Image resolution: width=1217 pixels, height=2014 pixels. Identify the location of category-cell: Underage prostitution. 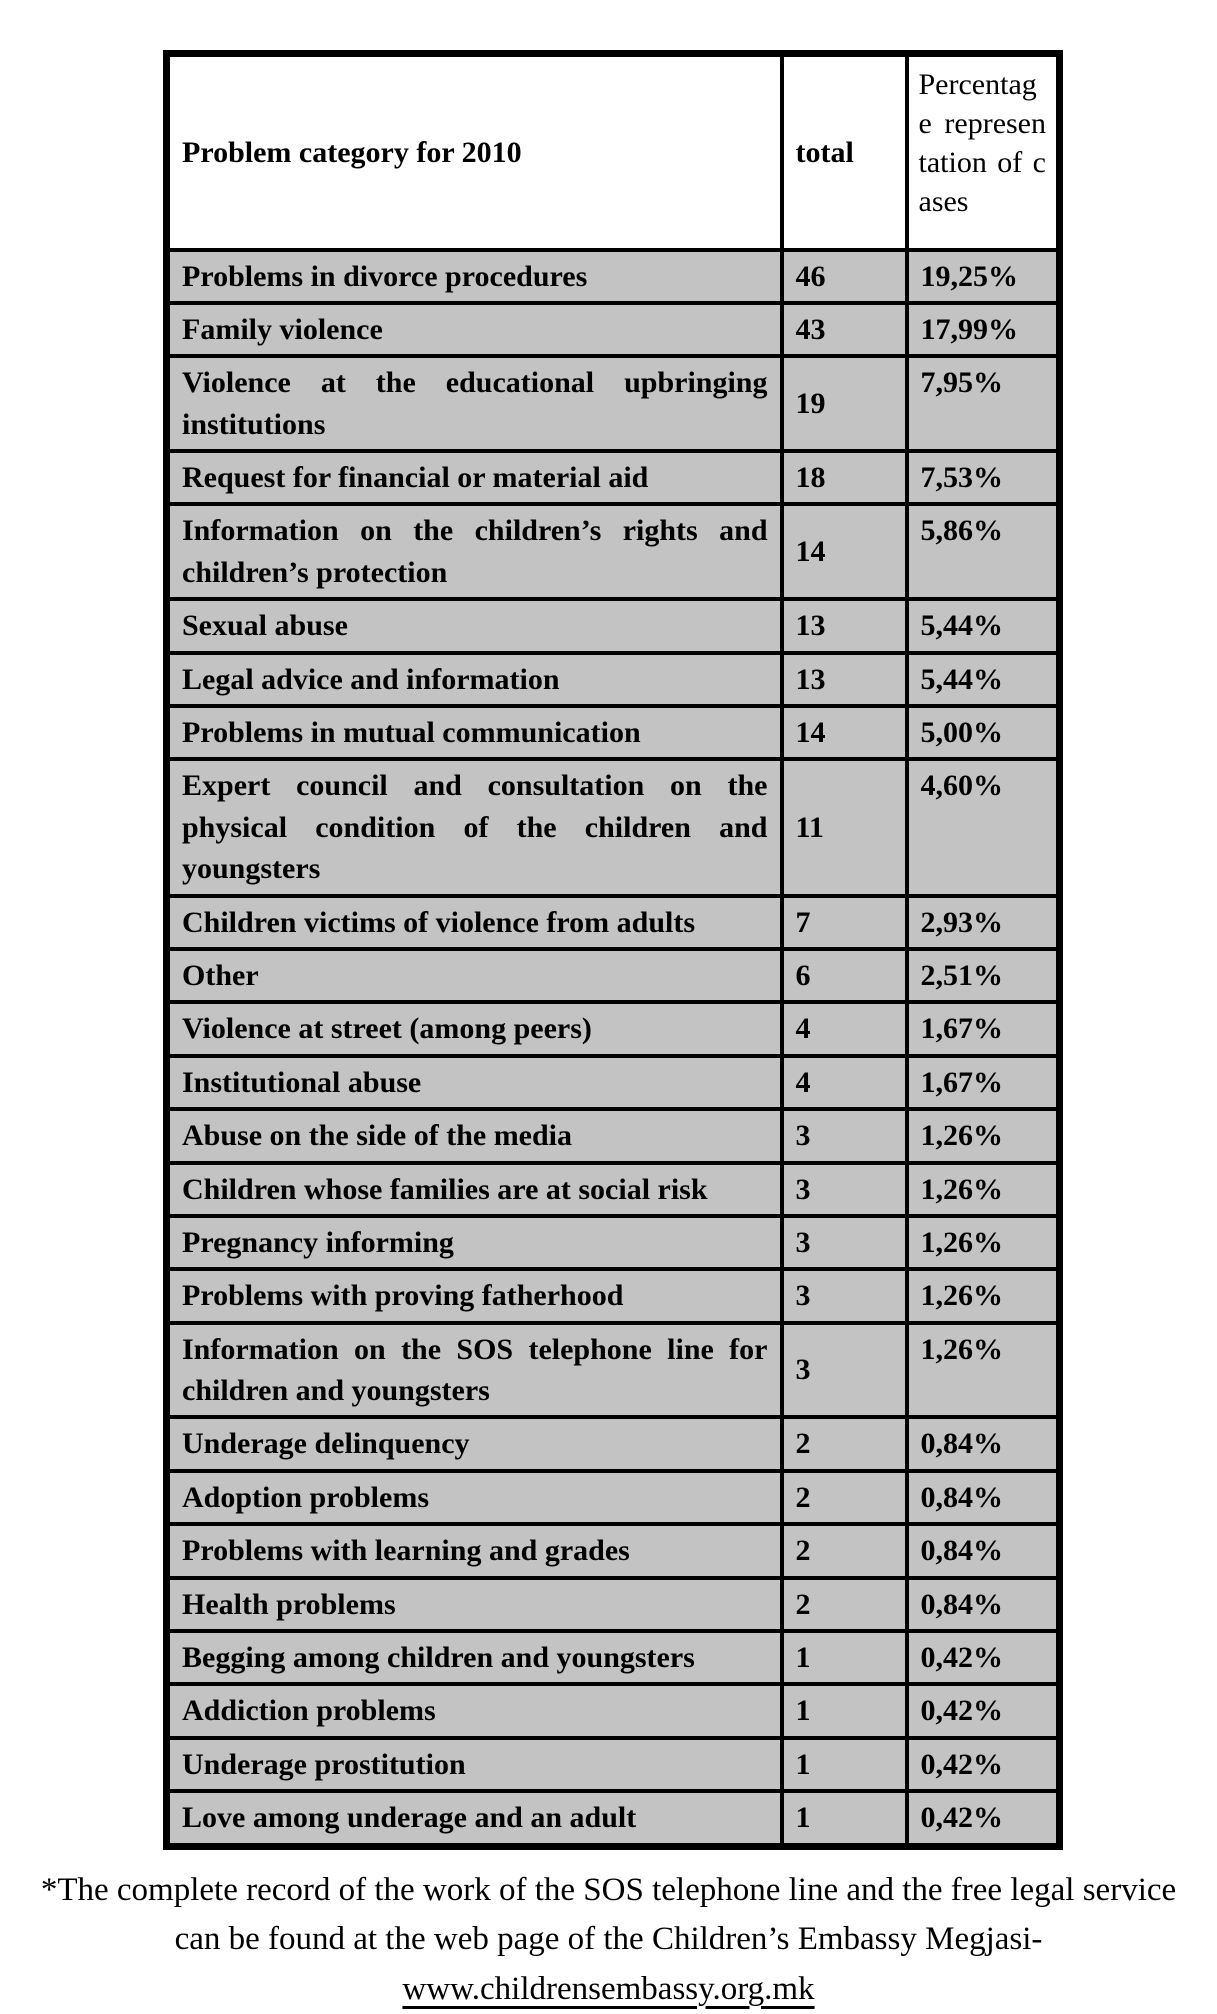
(474, 1764).